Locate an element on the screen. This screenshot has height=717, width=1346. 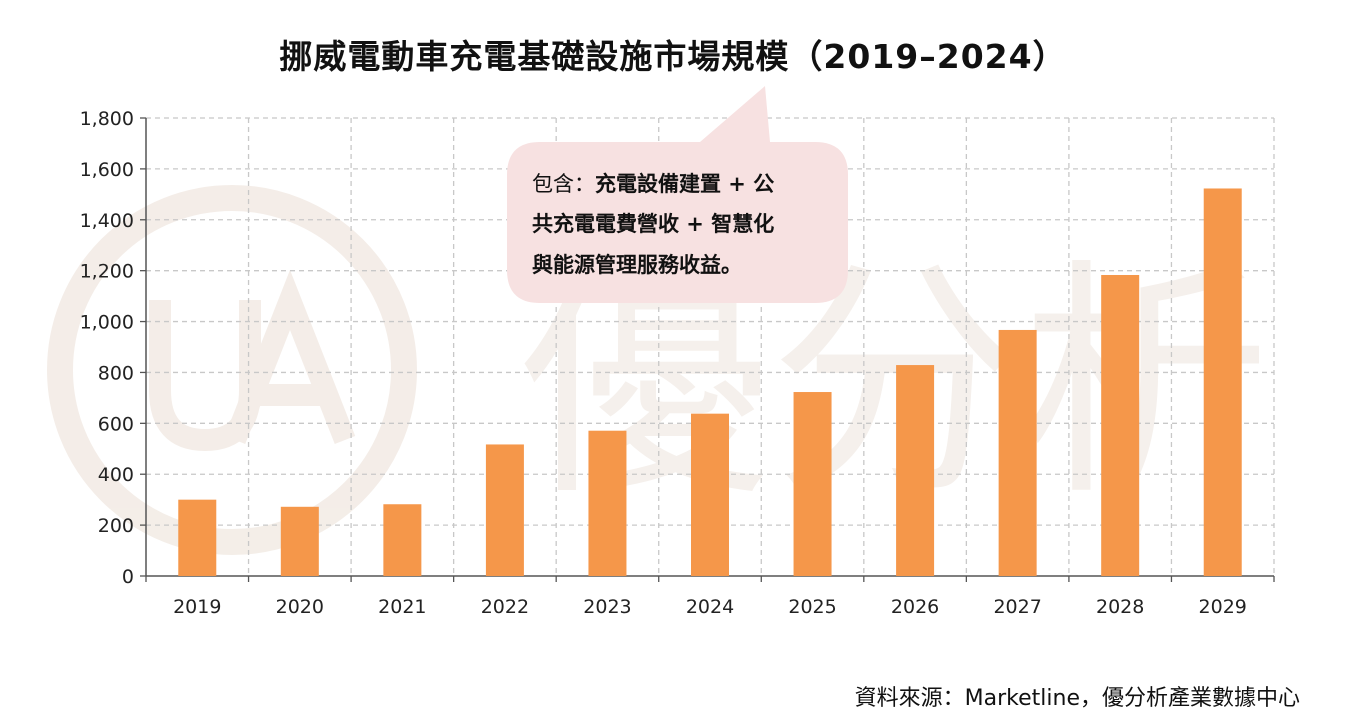
x-tick-label: 2020 is located at coordinates (300, 607).